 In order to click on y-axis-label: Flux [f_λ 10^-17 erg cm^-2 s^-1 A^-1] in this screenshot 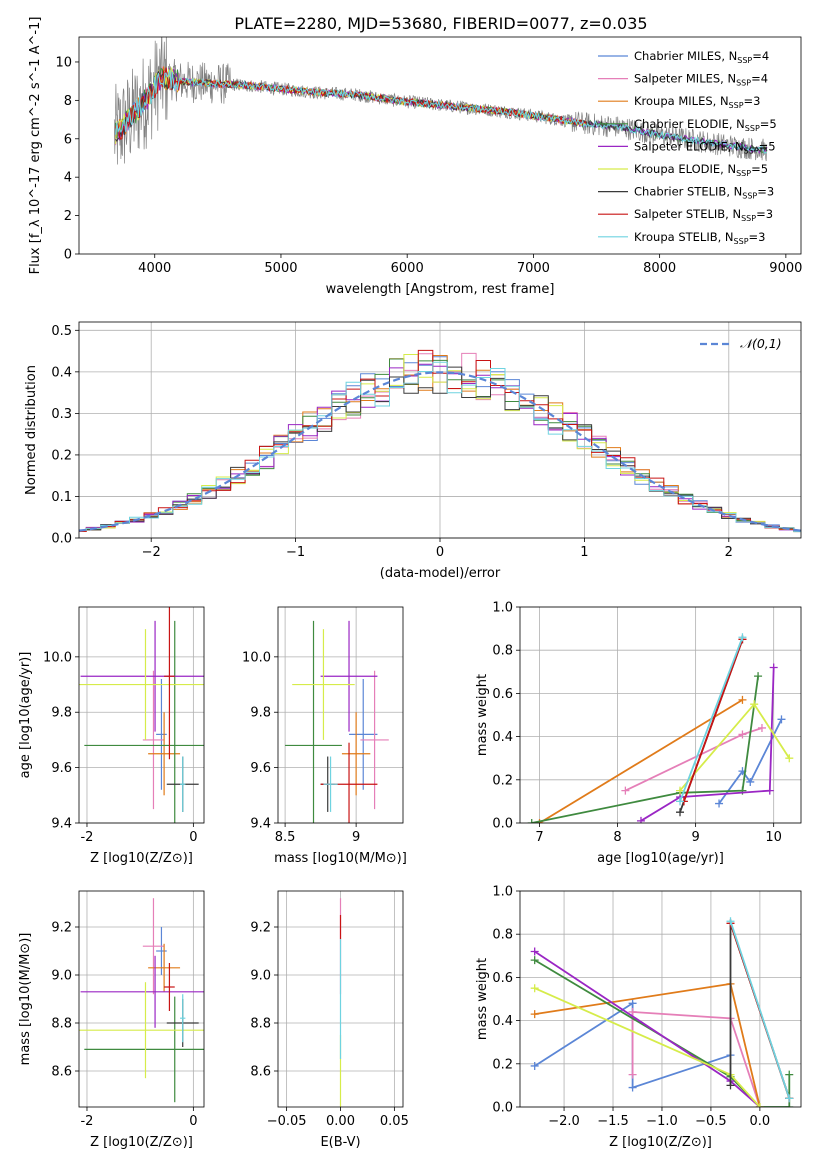, I will do `click(35, 146)`.